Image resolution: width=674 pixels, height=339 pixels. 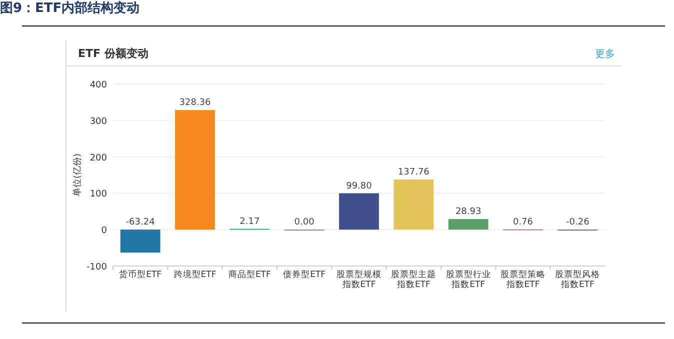 What do you see at coordinates (359, 186) in the screenshot?
I see `data-label: 99.80` at bounding box center [359, 186].